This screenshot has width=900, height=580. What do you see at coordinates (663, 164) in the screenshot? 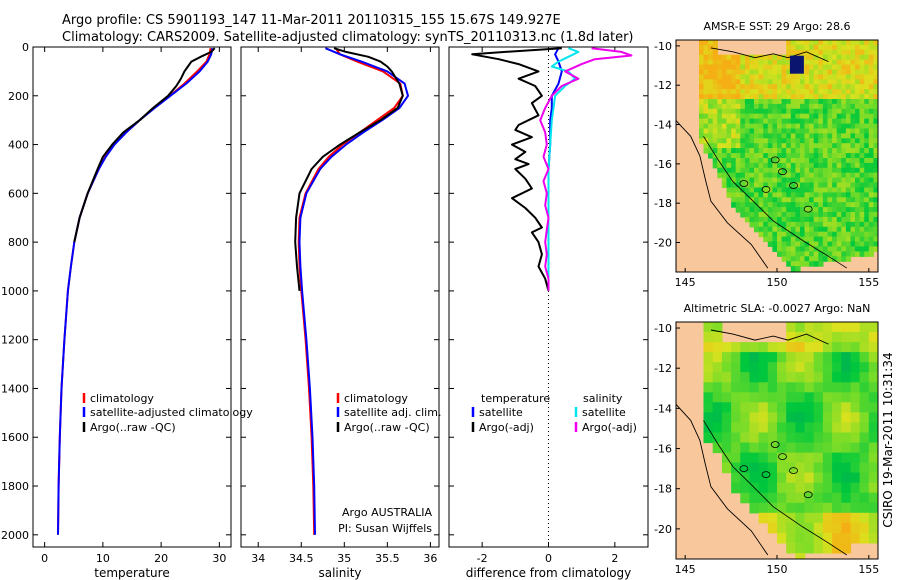
I see `sst-map-ytick-label: -16` at bounding box center [663, 164].